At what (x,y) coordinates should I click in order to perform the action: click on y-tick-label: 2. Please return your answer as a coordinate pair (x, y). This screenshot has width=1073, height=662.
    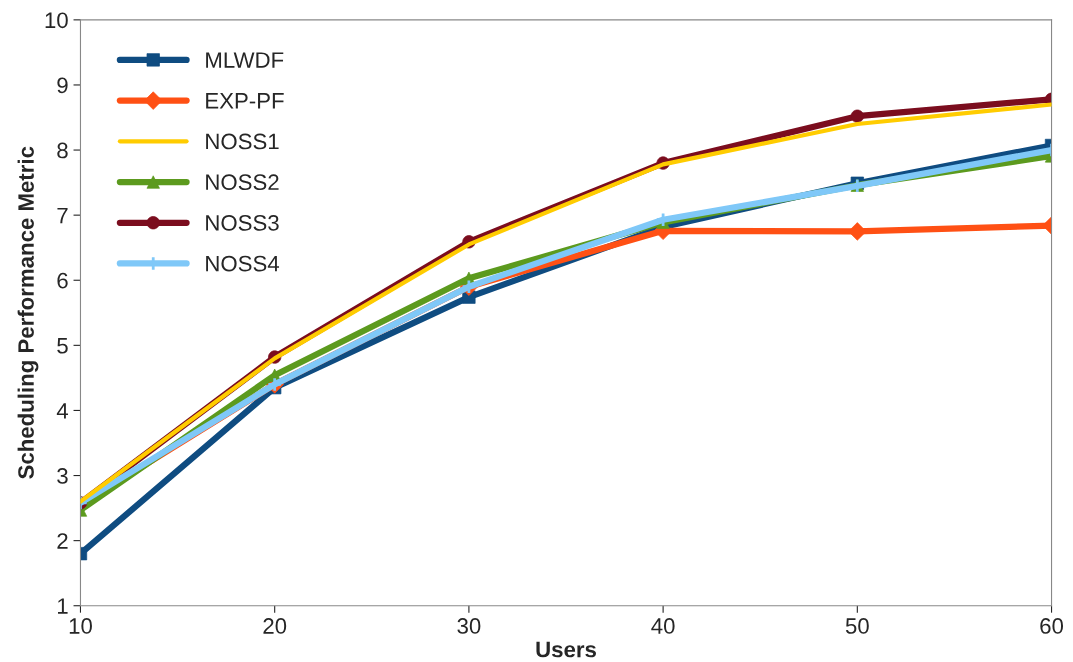
    Looking at the image, I should click on (62, 541).